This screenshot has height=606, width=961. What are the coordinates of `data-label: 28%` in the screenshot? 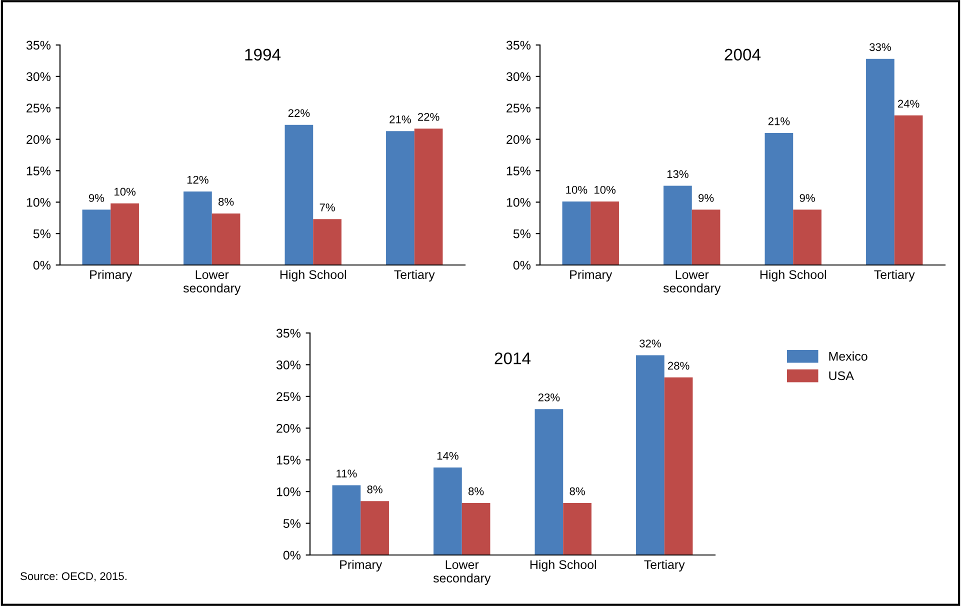 It's located at (679, 366).